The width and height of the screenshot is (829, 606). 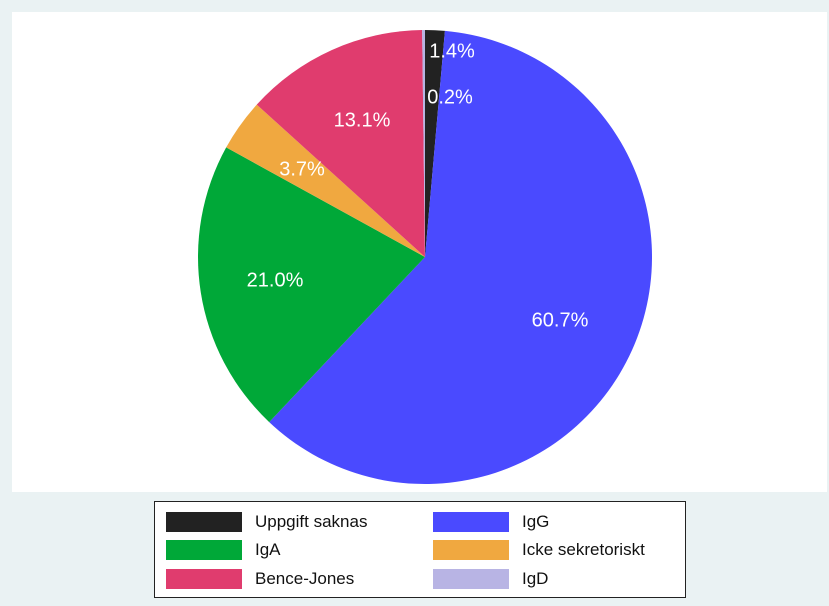 What do you see at coordinates (560, 320) in the screenshot?
I see `slice-label-igg: 60.7%` at bounding box center [560, 320].